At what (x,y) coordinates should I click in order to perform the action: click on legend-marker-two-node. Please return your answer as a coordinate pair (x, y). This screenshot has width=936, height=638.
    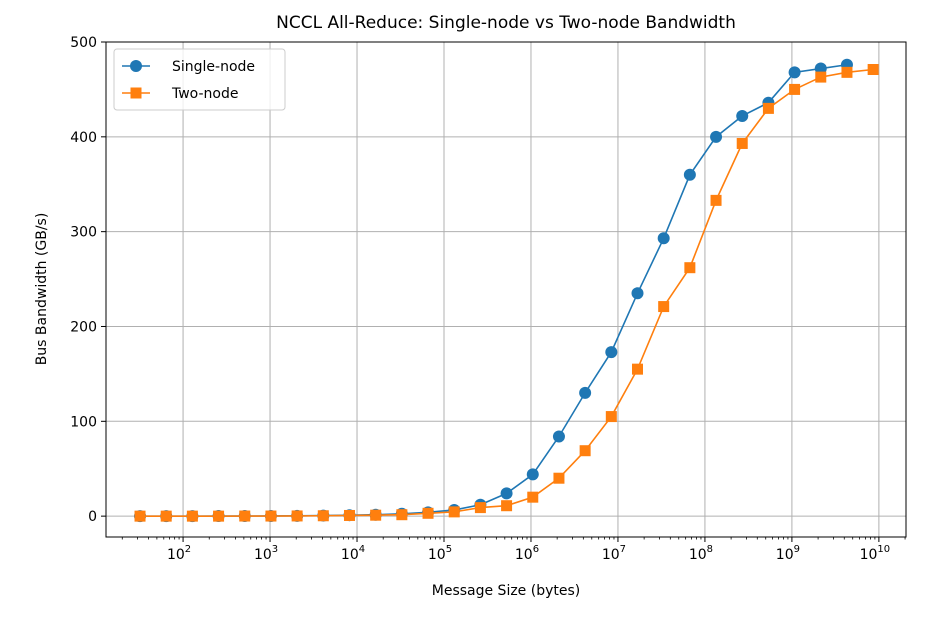
    Looking at the image, I should click on (136, 93).